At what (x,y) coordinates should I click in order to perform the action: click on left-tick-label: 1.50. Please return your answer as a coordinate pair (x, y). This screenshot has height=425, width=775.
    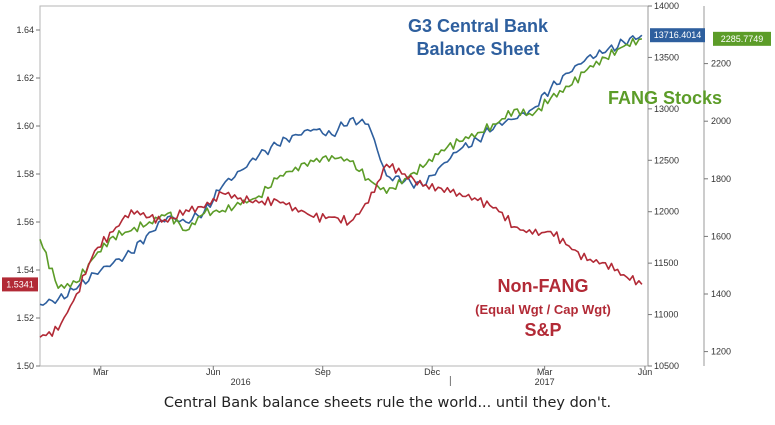
    Looking at the image, I should click on (25, 366).